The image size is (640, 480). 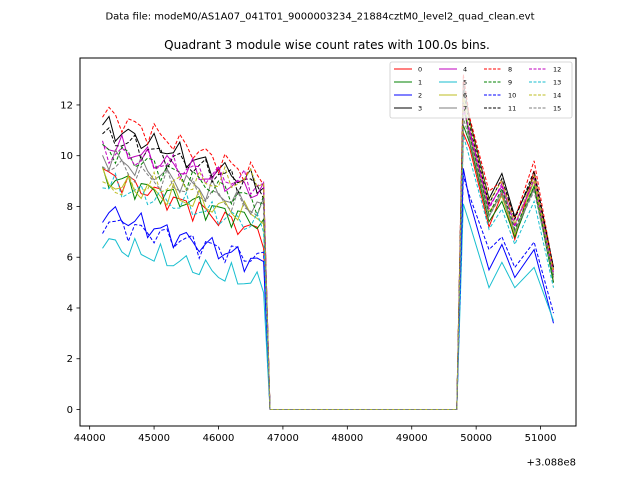 What do you see at coordinates (551, 463) in the screenshot?
I see `x-offset-label: +3.088e8` at bounding box center [551, 463].